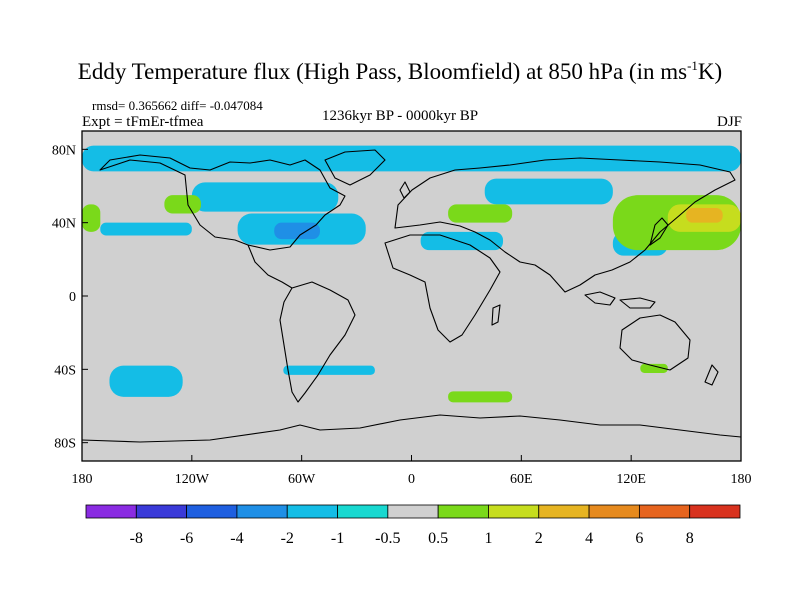  I want to click on colorbar-label-1: -6, so click(186, 538).